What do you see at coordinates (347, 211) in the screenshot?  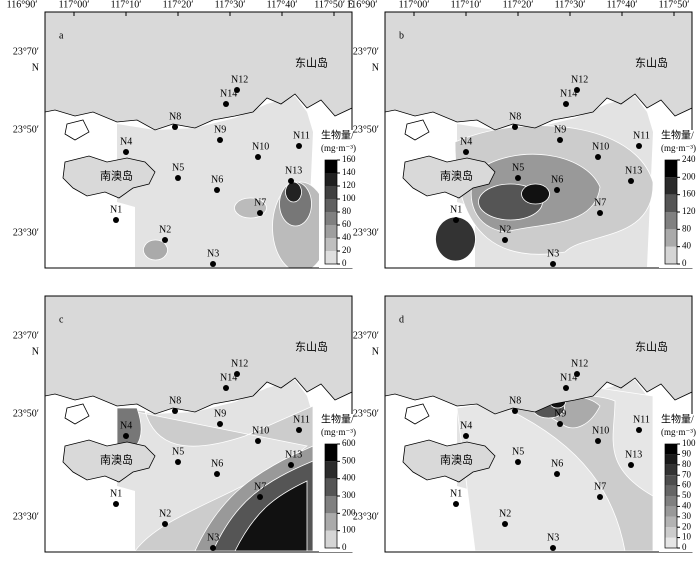 I see `colorbar-tick-label: 80` at bounding box center [347, 211].